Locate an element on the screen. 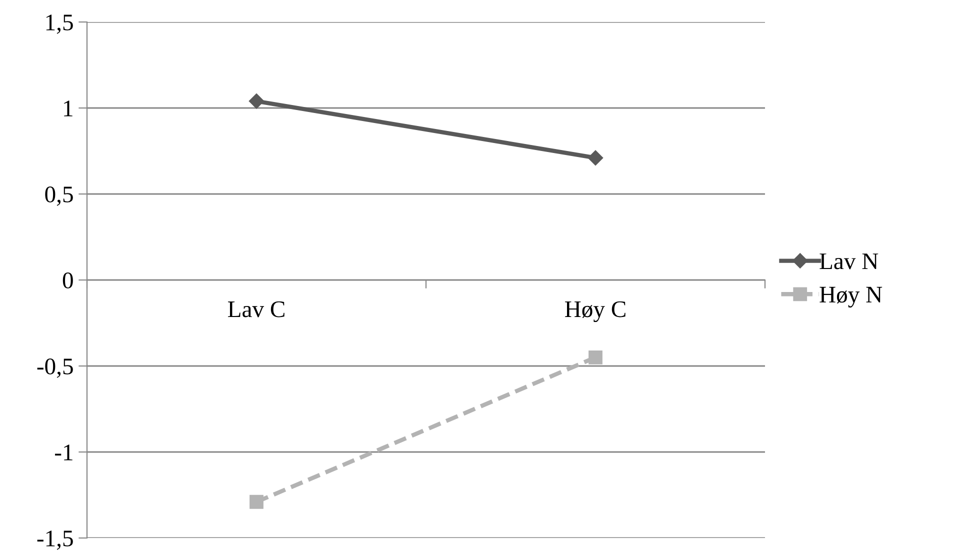 This screenshot has width=965, height=553. legend-label: Høy N is located at coordinates (851, 297).